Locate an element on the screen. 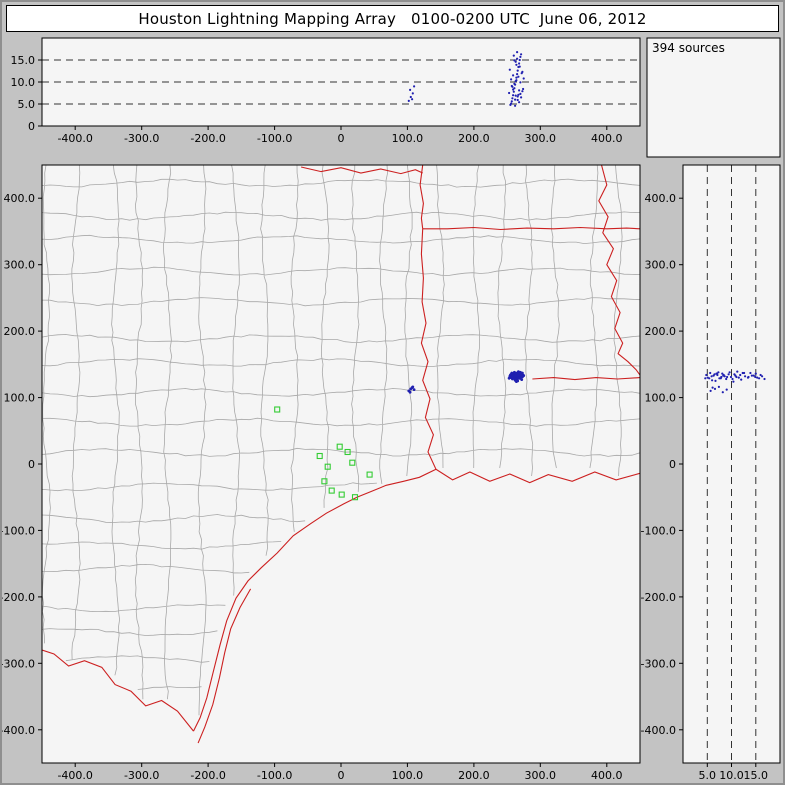  lightning-sources-ew is located at coordinates (466, 79).